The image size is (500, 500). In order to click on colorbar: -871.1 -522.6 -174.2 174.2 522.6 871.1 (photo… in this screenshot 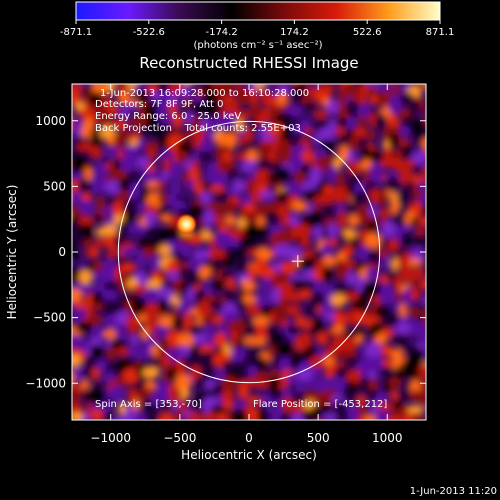, I will do `click(257, 26)`.